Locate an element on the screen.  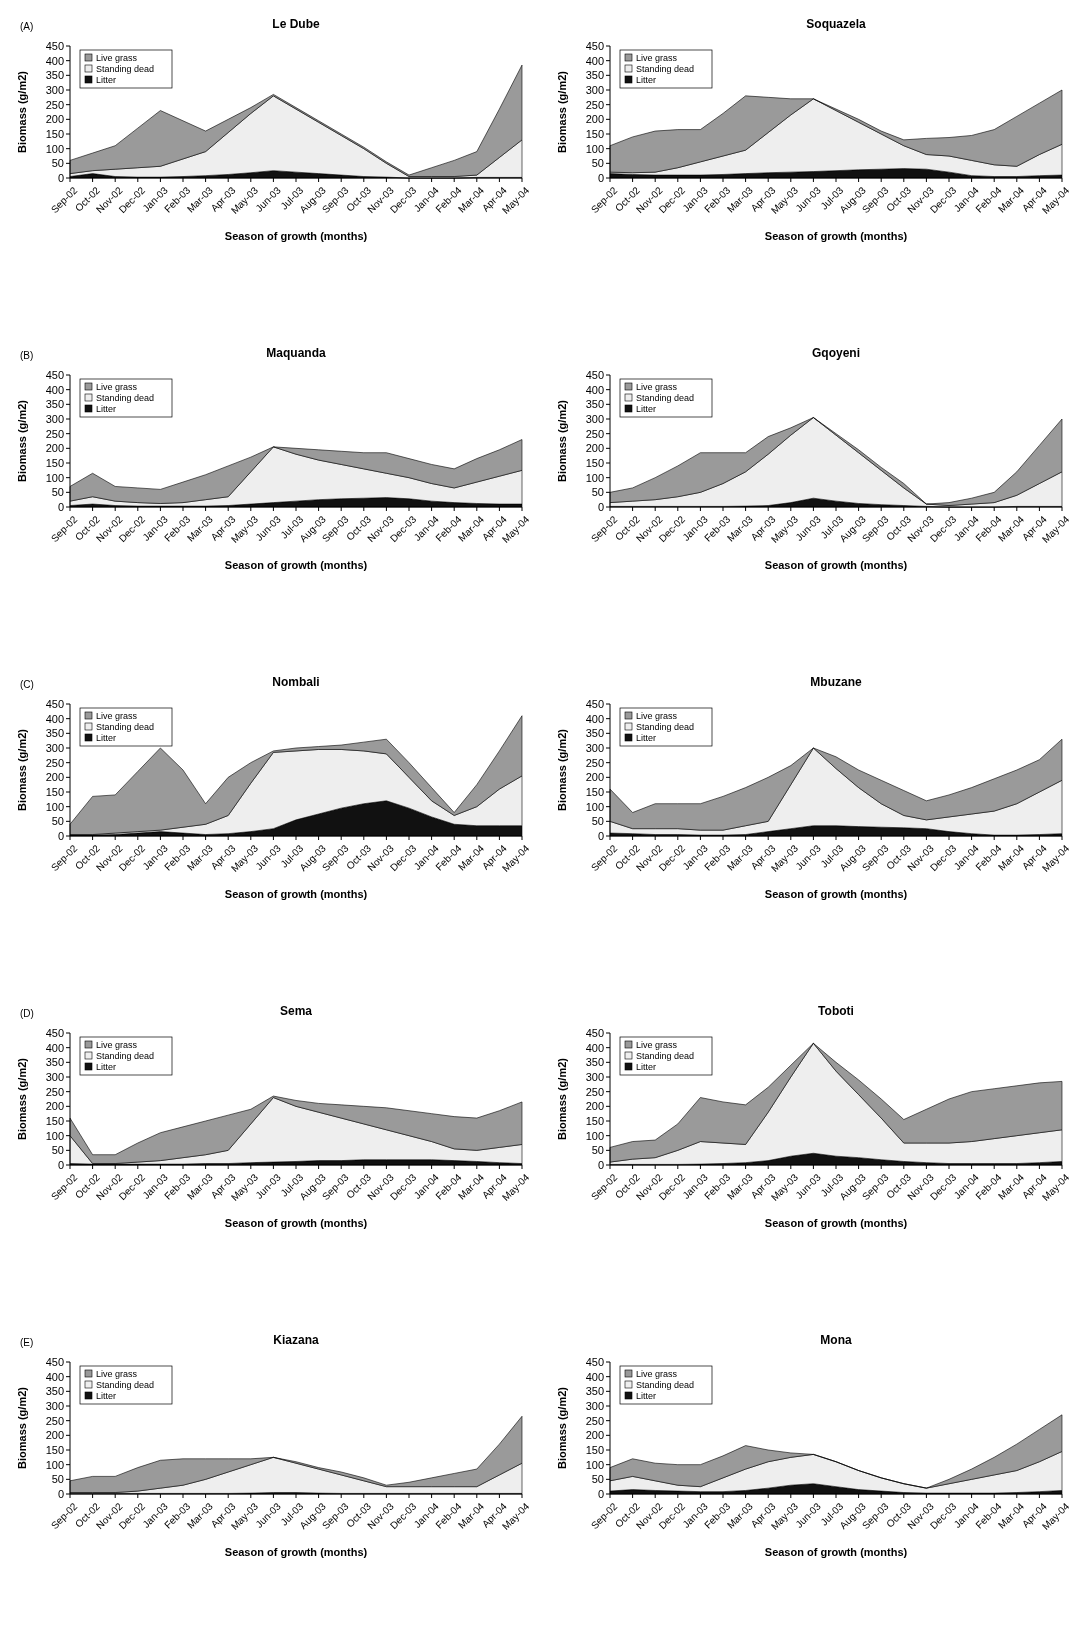
chart-title: Mbuzane is located at coordinates (836, 682).